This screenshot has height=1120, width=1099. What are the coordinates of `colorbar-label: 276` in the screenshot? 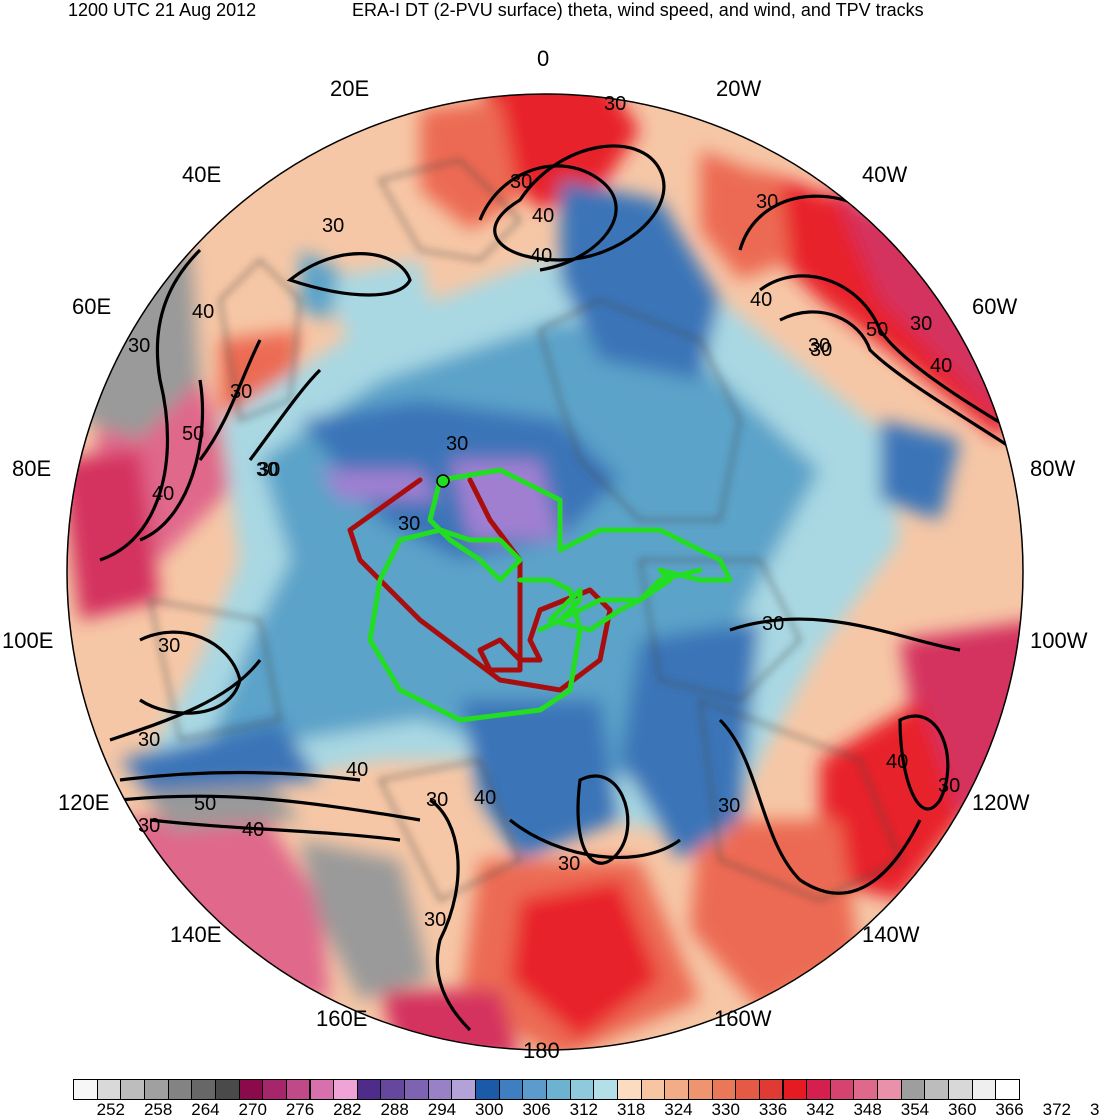 It's located at (300, 1109).